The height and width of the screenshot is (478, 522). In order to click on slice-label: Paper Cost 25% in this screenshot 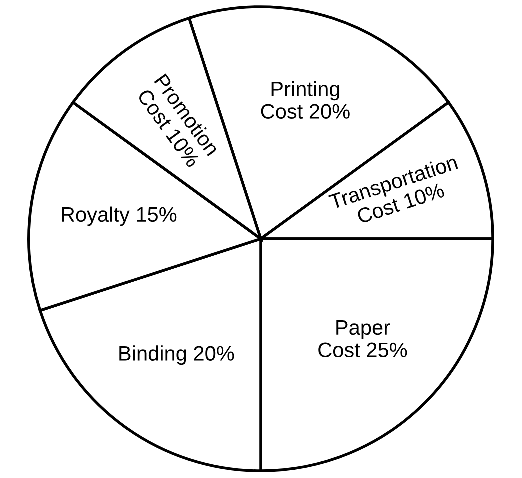, I will do `click(363, 339)`.